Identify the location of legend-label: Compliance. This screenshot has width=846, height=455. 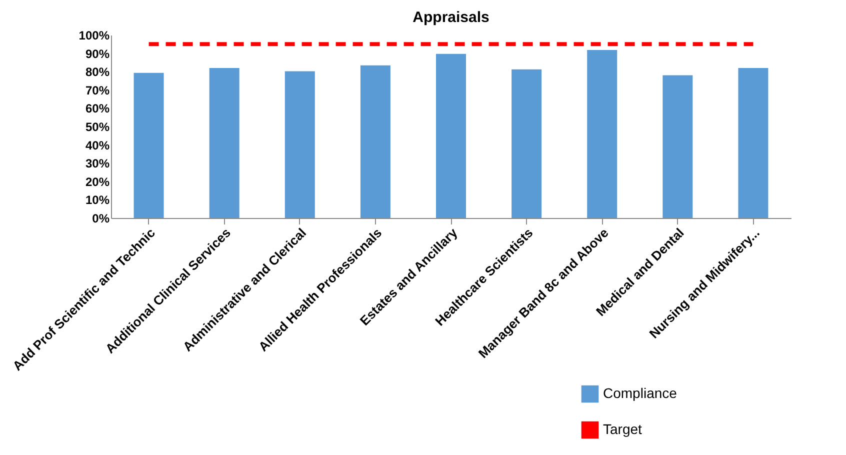
(640, 393).